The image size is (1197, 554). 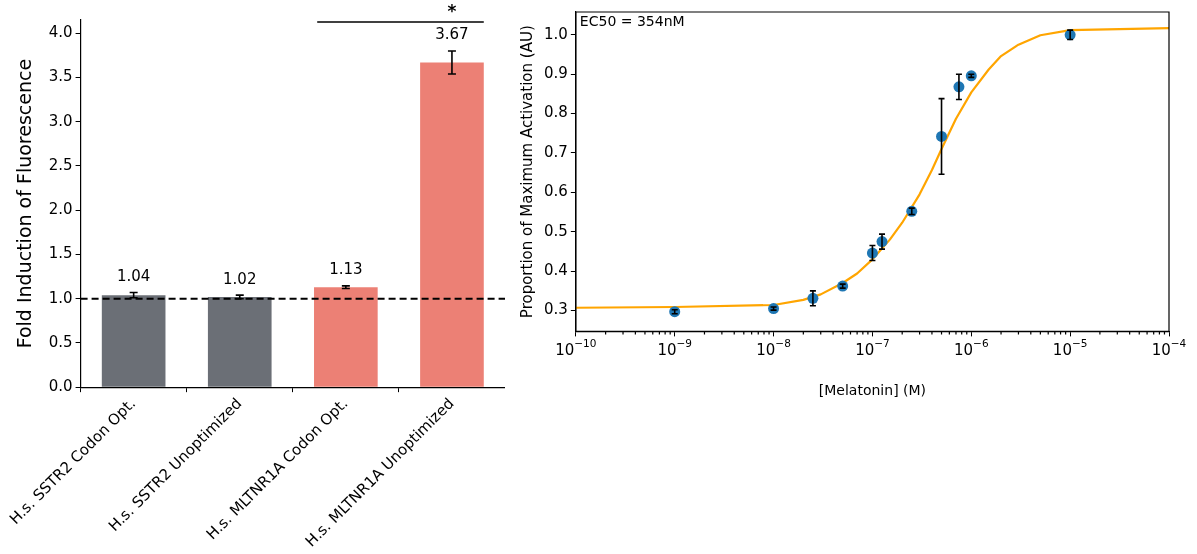 I want to click on annotation: *, so click(x=452, y=10).